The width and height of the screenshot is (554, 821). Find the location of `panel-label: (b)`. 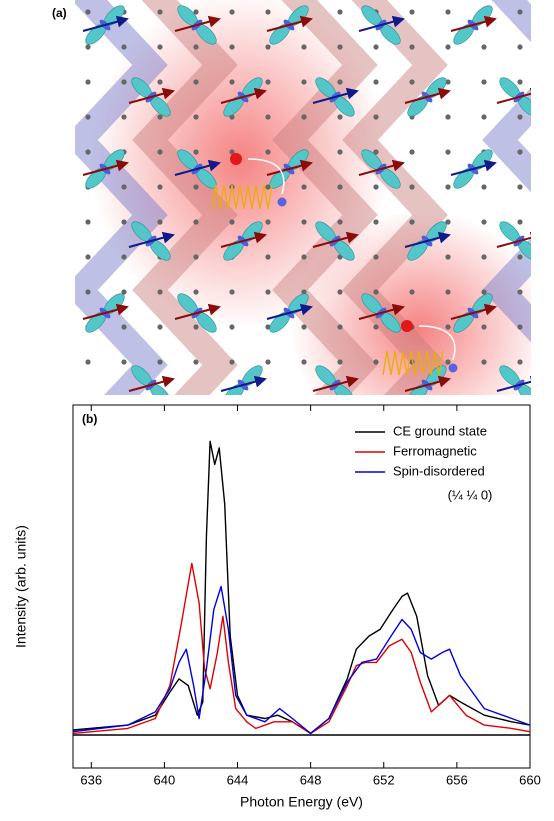

panel-label: (b) is located at coordinates (89, 419).